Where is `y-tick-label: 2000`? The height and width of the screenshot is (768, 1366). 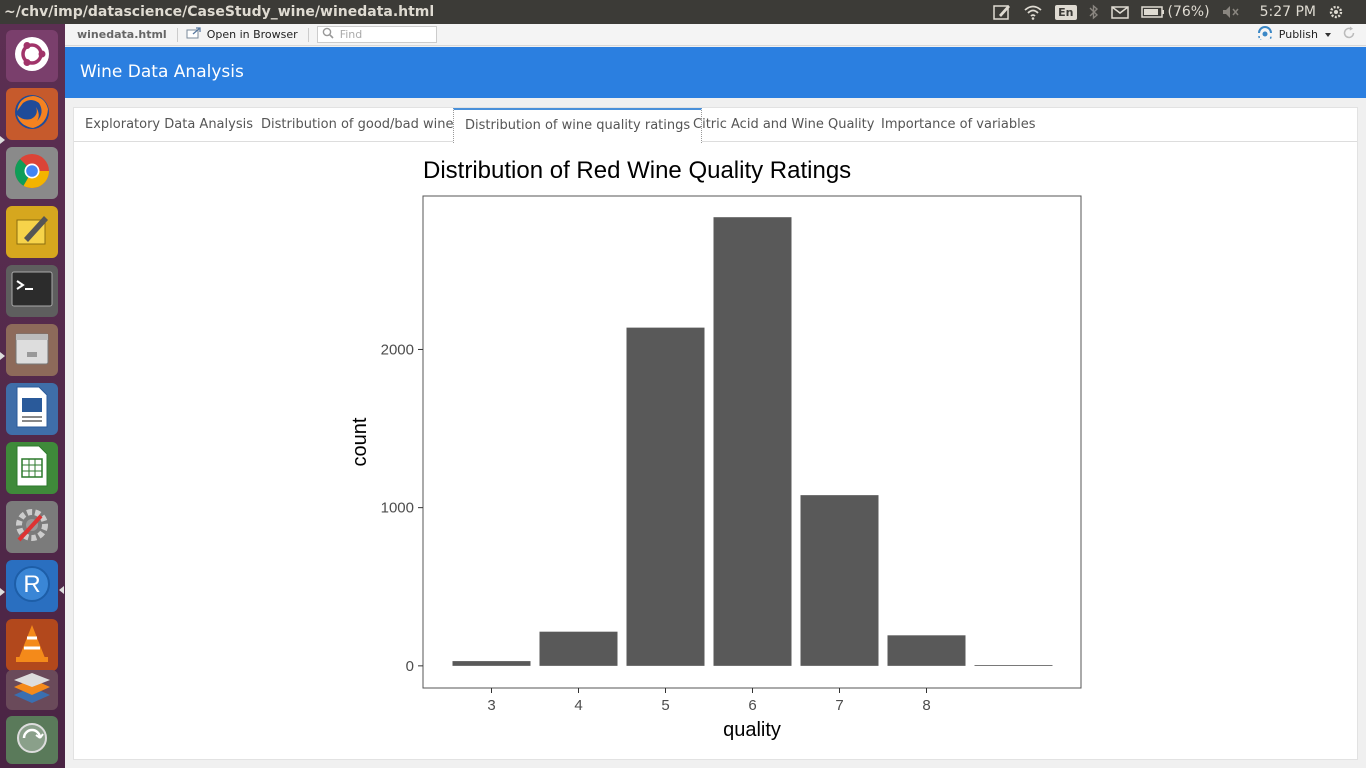
y-tick-label: 2000 is located at coordinates (397, 349).